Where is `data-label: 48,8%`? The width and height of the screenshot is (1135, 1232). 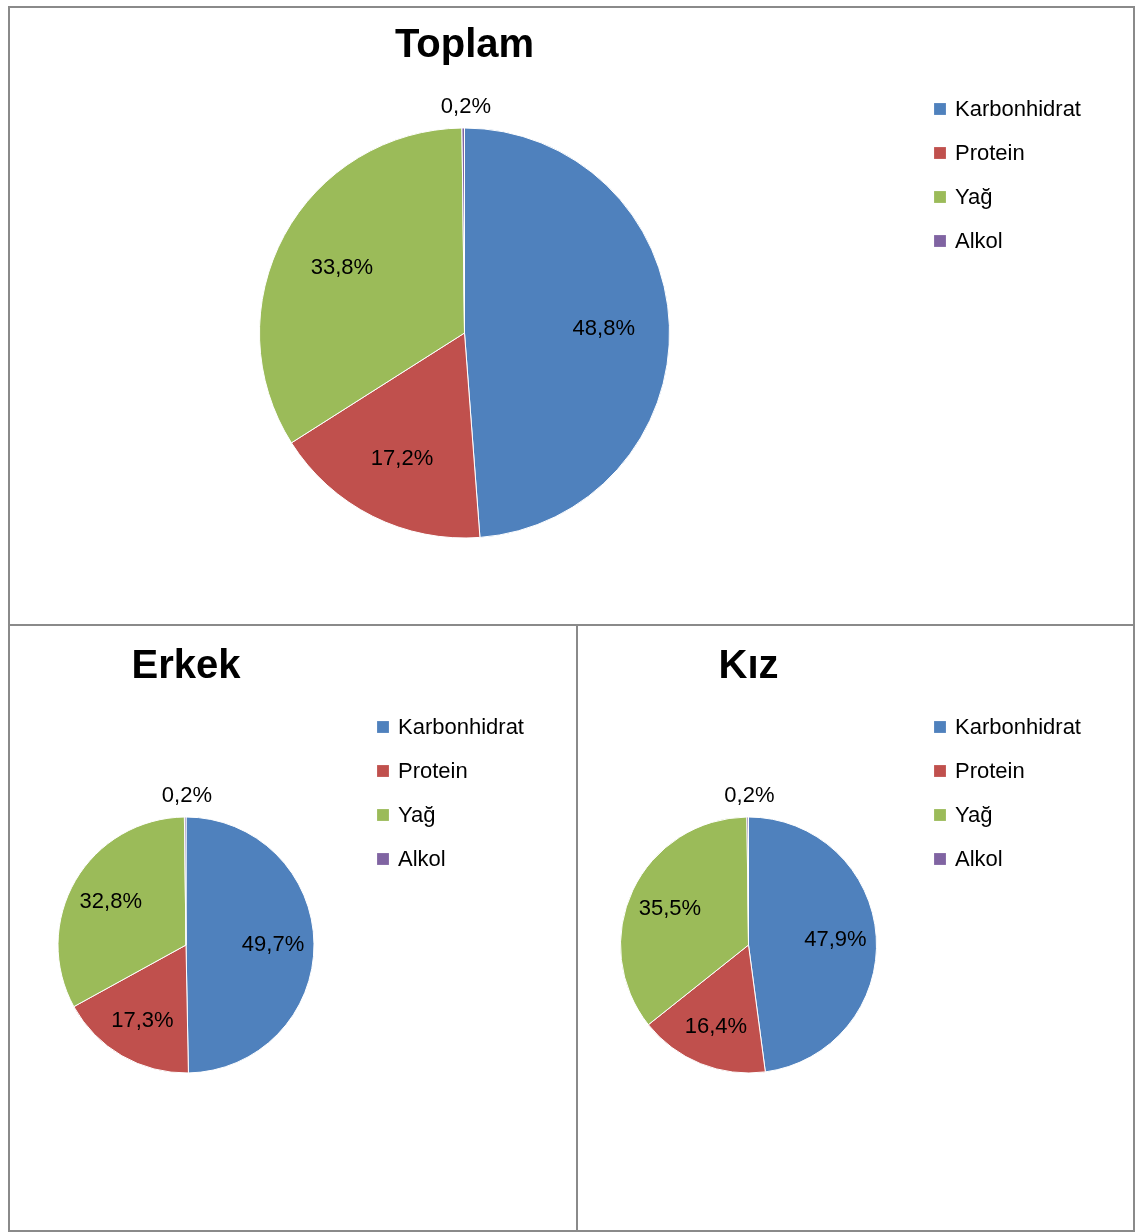
data-label: 48,8% is located at coordinates (603, 327).